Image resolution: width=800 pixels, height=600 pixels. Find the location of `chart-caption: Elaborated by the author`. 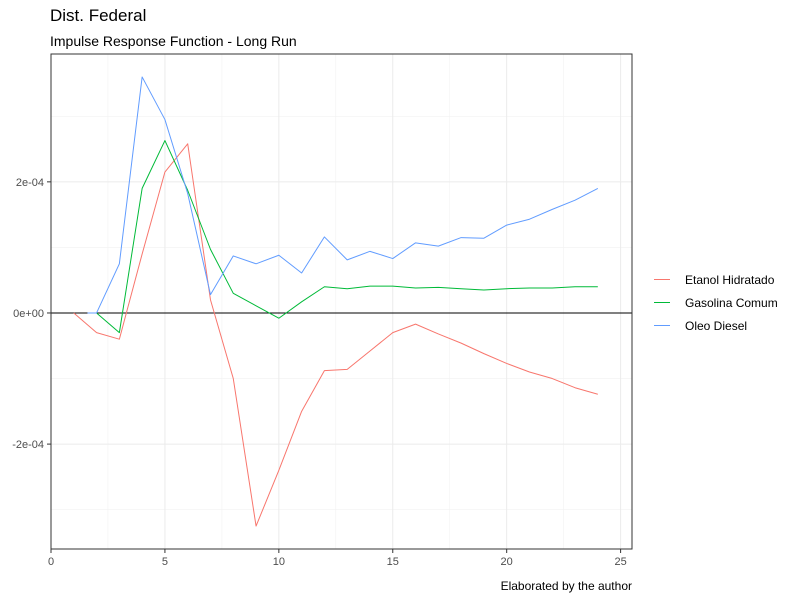

chart-caption: Elaborated by the author is located at coordinates (566, 586).